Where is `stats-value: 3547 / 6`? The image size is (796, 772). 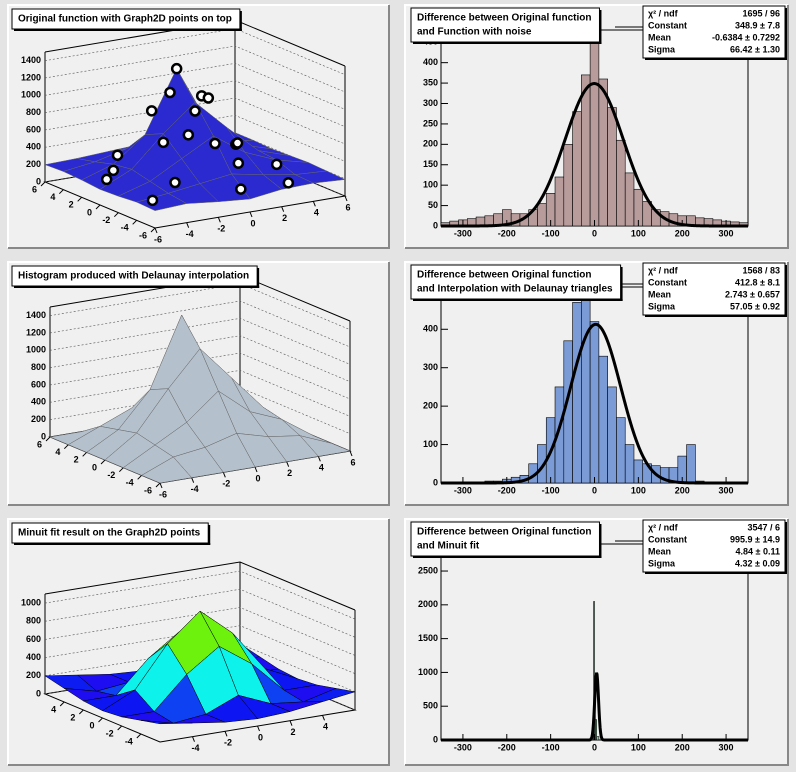 stats-value: 3547 / 6 is located at coordinates (763, 527).